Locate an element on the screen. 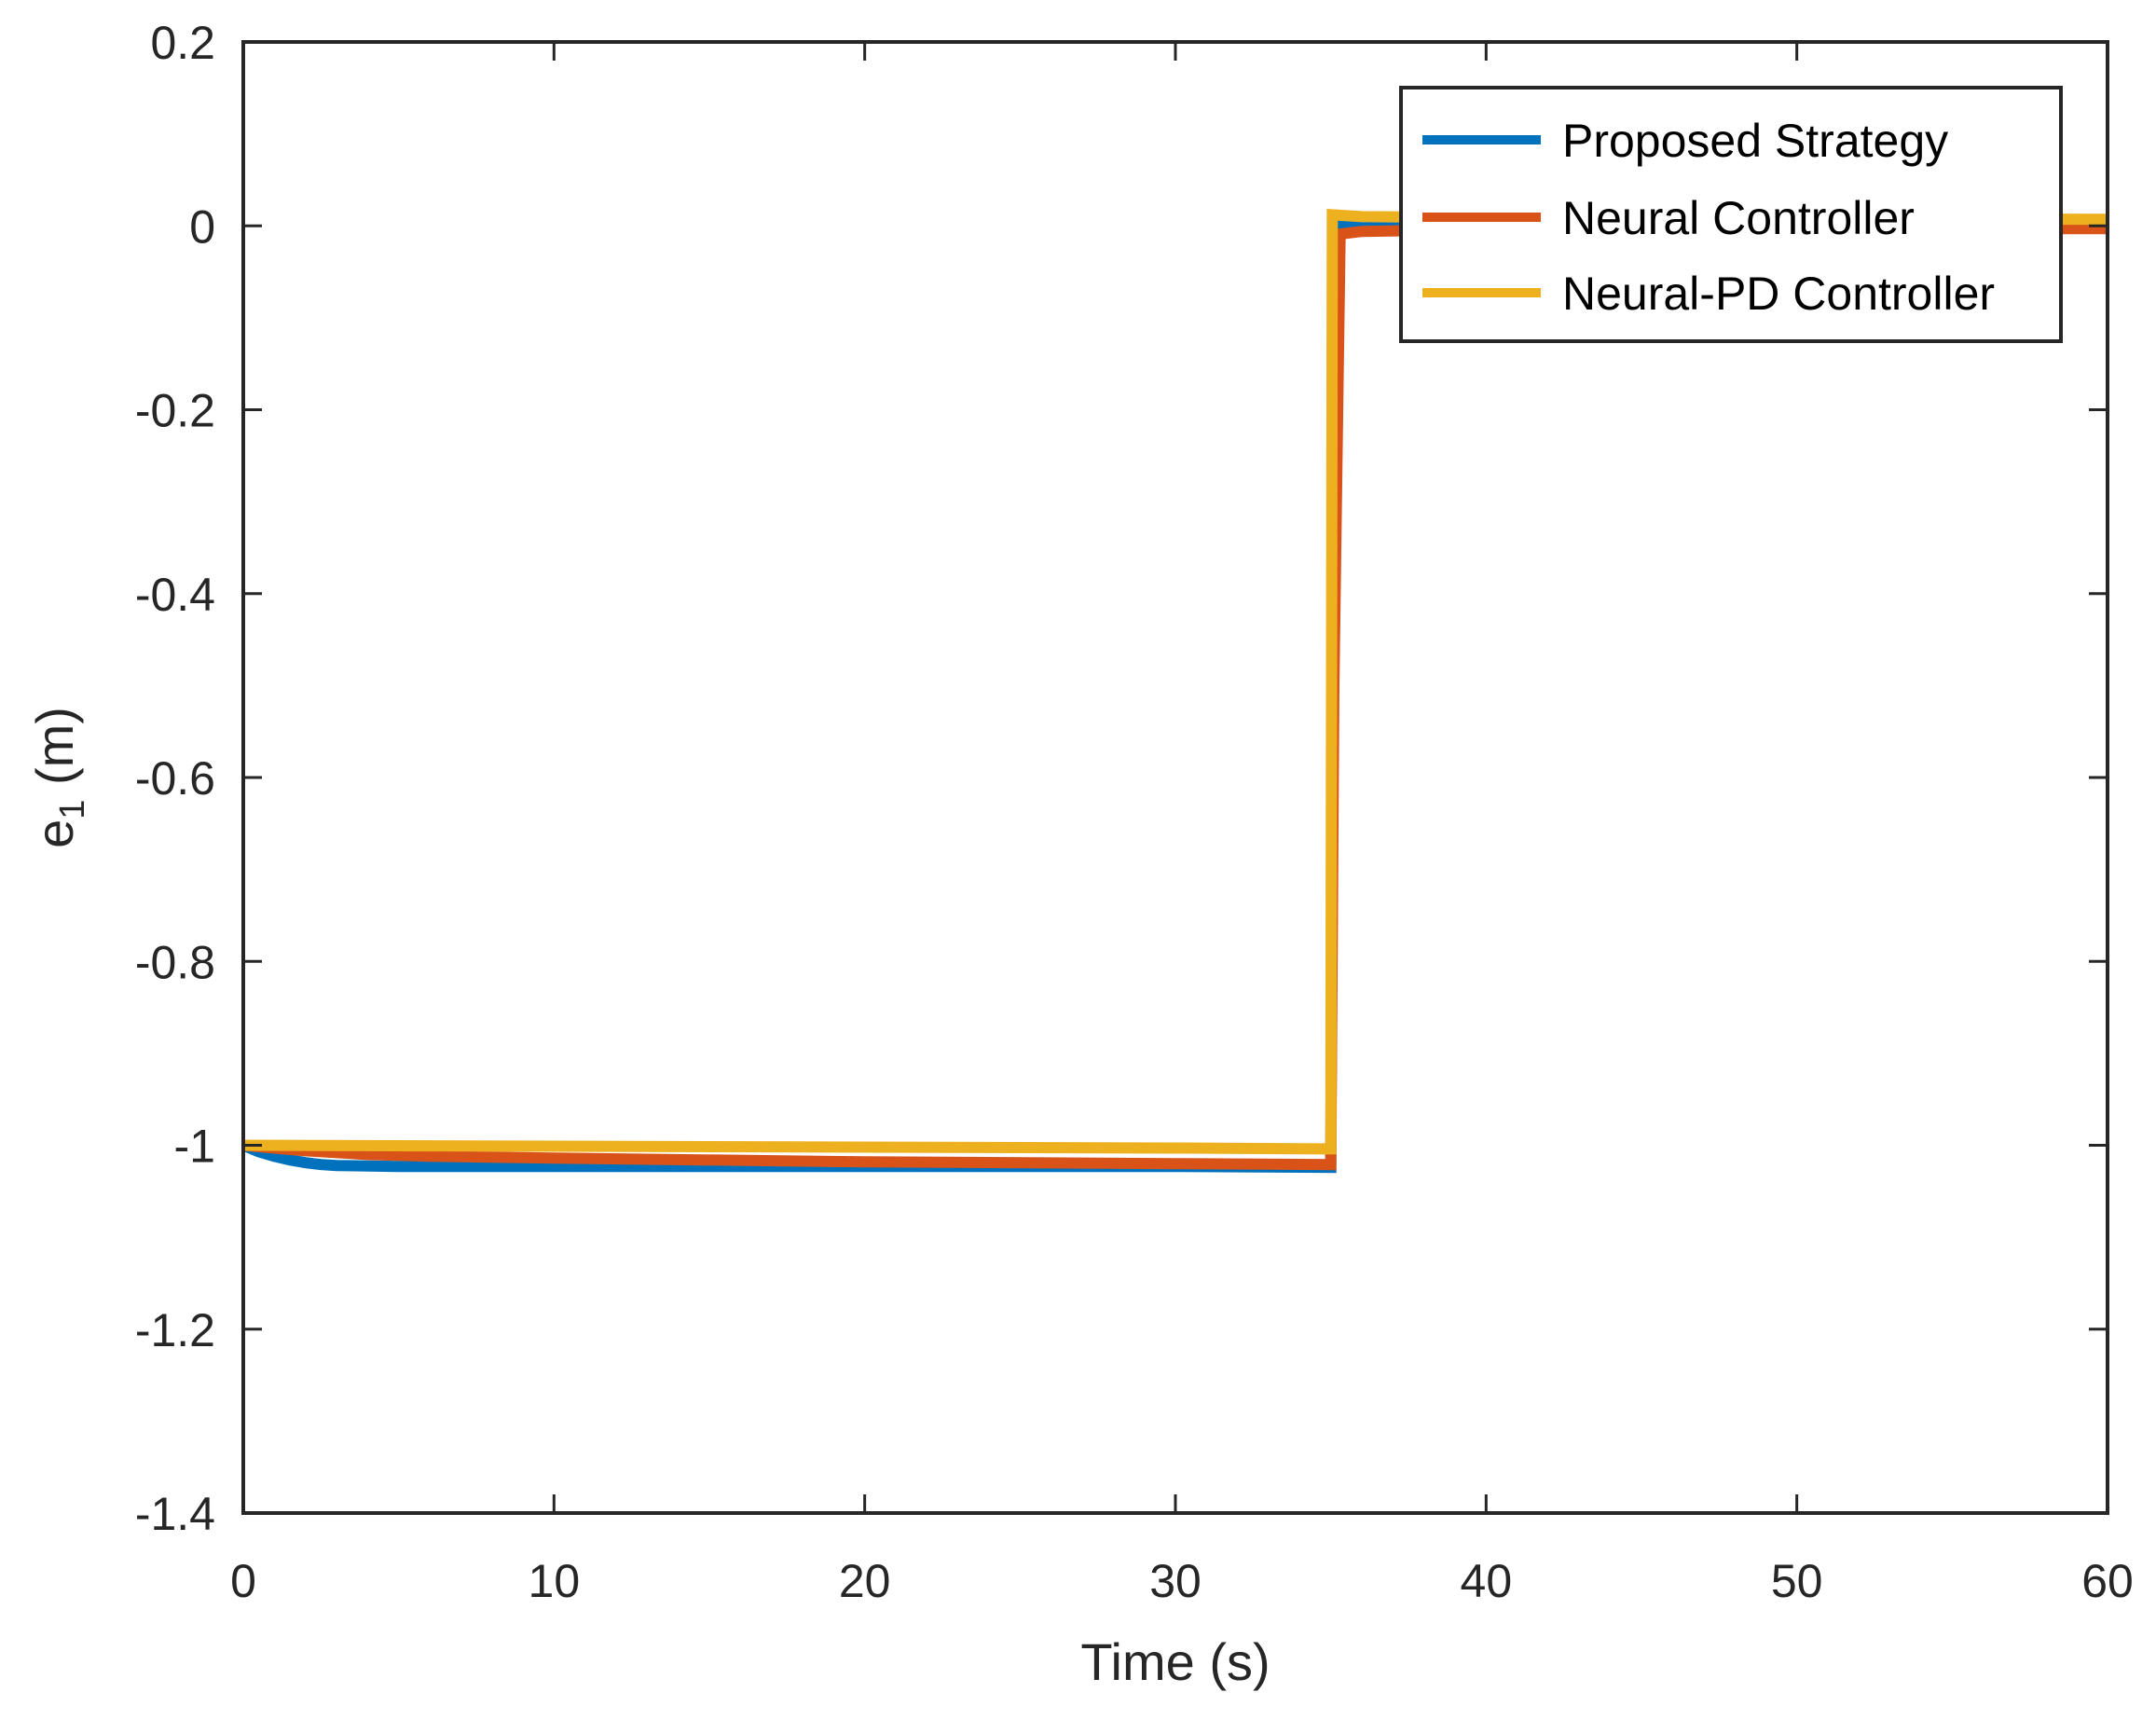 This screenshot has height=1720, width=2156. x-tick-label: 20 is located at coordinates (865, 1581).